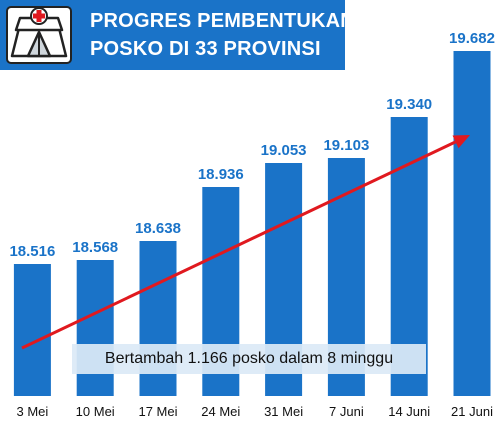 The image size is (503, 423). What do you see at coordinates (220, 411) in the screenshot?
I see `x-tick-label: 24 Mei` at bounding box center [220, 411].